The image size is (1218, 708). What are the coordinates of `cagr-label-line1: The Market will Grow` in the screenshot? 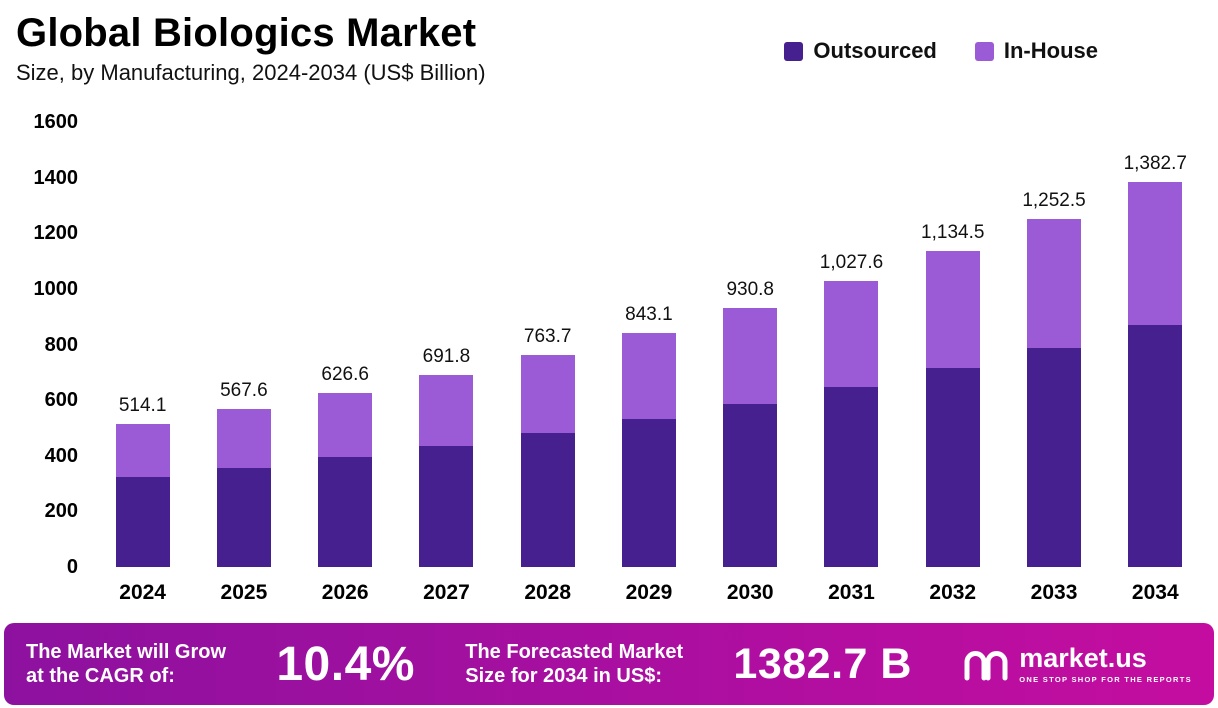 It's located at (126, 652).